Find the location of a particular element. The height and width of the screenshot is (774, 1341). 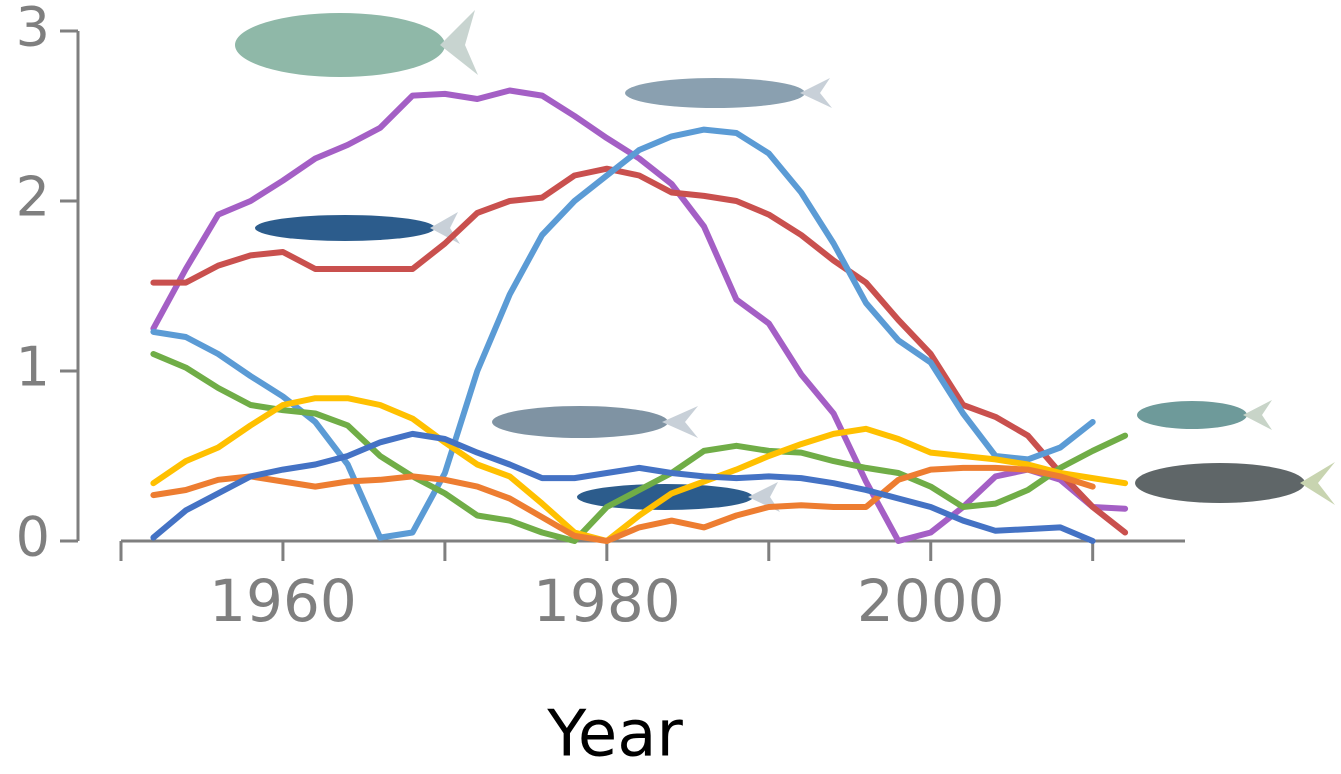

x-tick-label: 1960 is located at coordinates (283, 601).